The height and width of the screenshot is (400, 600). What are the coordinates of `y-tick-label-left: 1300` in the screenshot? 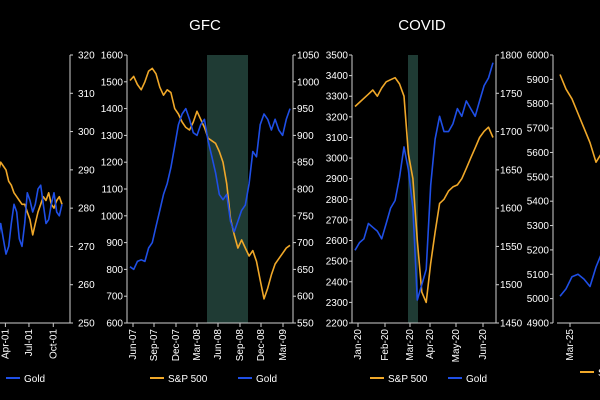 It's located at (112, 136).